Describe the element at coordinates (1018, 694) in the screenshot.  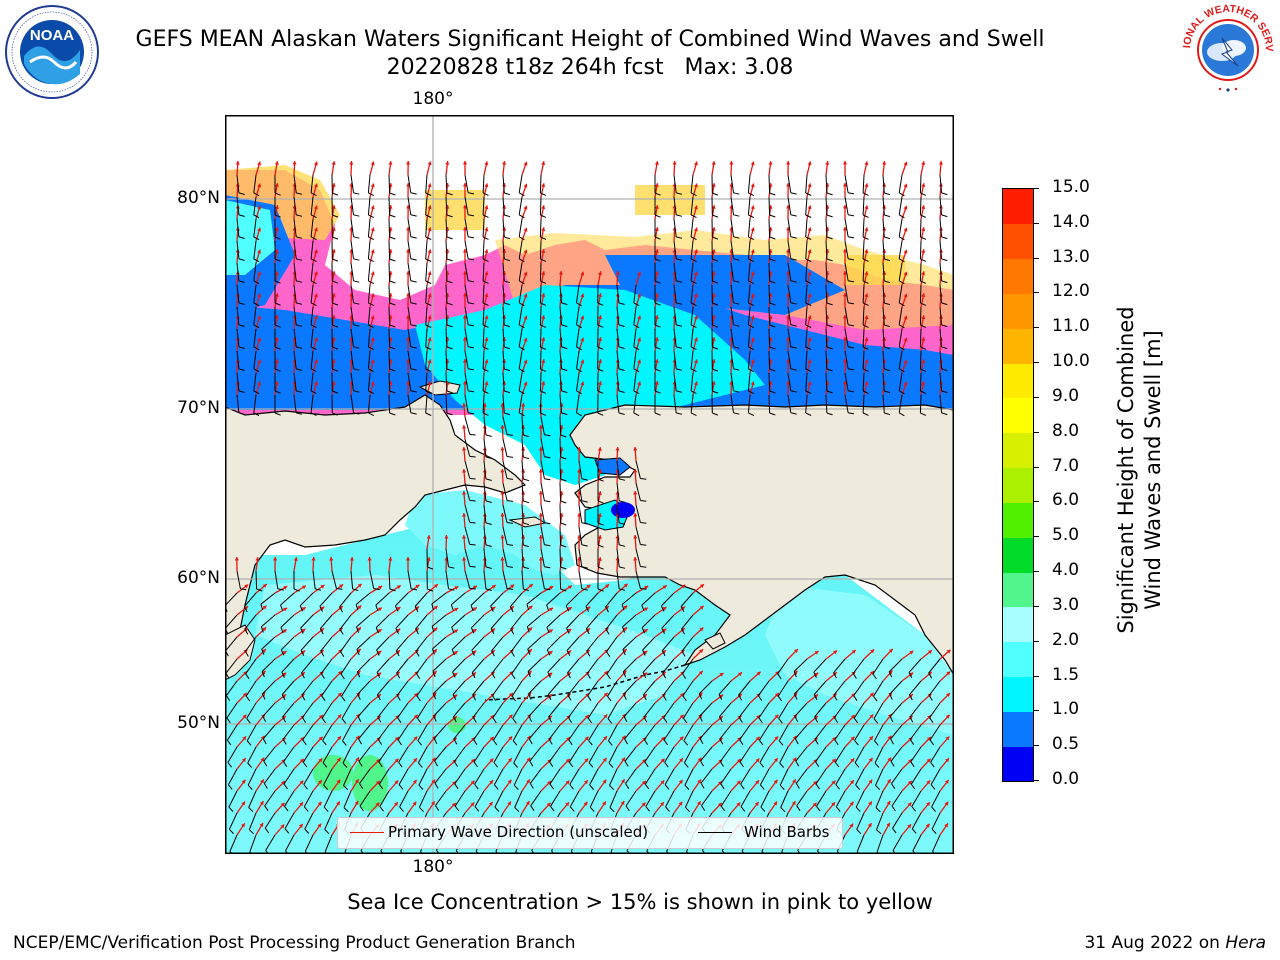
I see `colorbar-swatch` at that location.